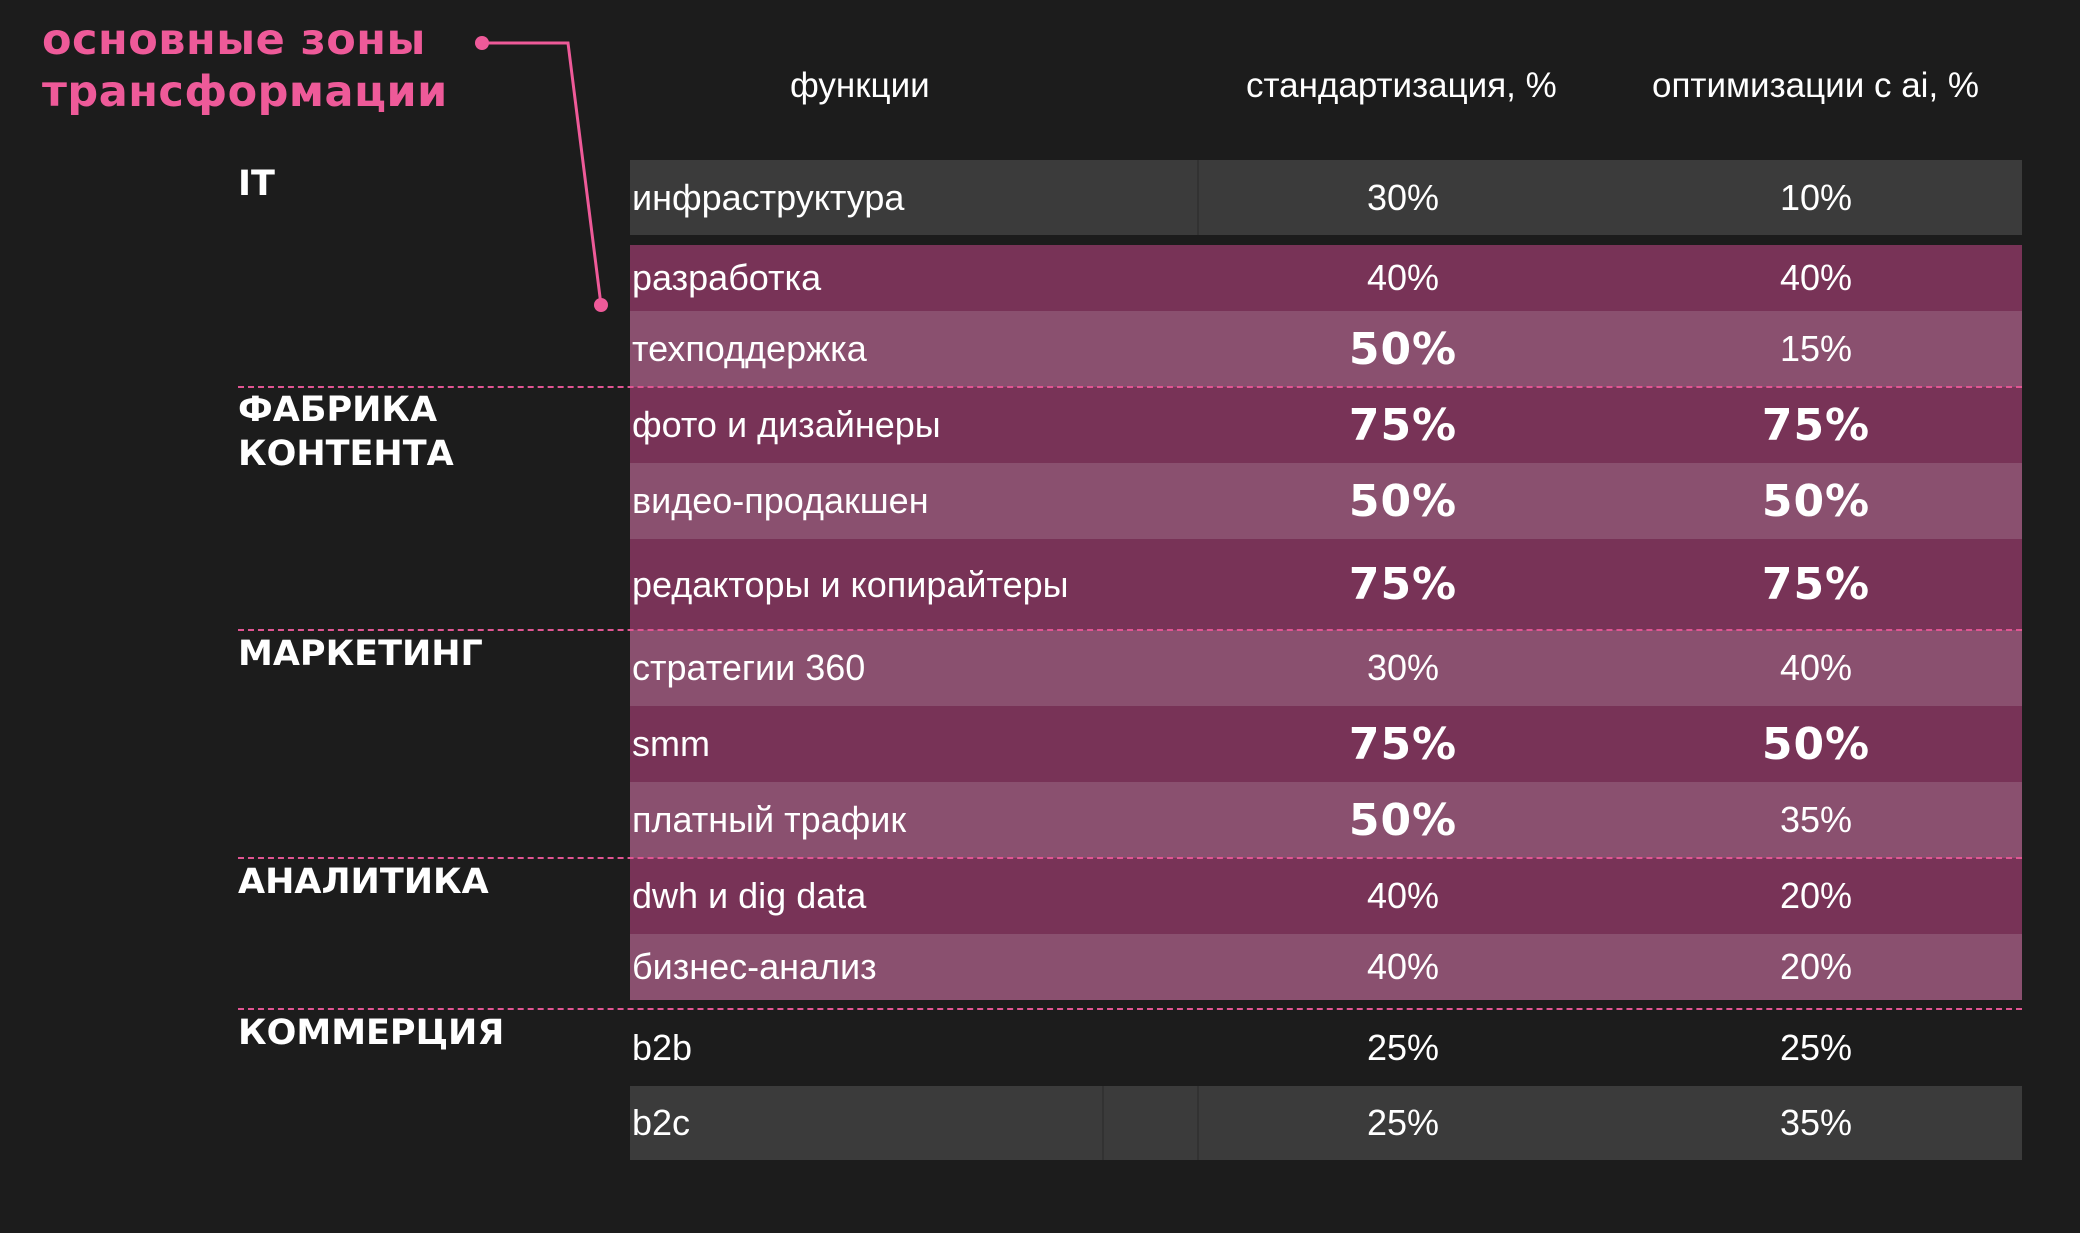 Image resolution: width=2080 pixels, height=1233 pixels. Describe the element at coordinates (1326, 584) in the screenshot. I see `table-row: редакторы и копирайтеры 75% 75%` at that location.